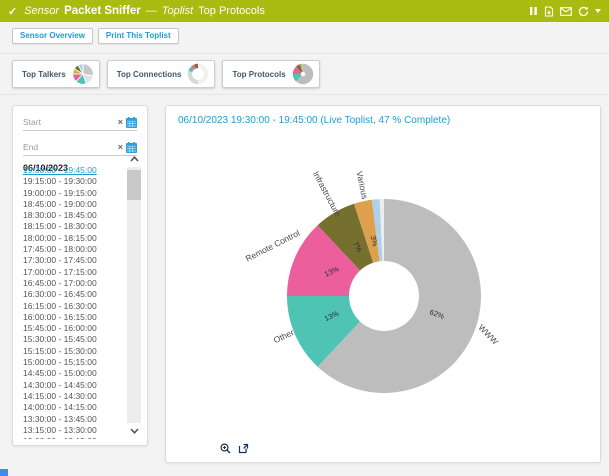 The width and height of the screenshot is (609, 476). I want to click on interval-item: 19:15:00 - 19:30:00, so click(60, 181).